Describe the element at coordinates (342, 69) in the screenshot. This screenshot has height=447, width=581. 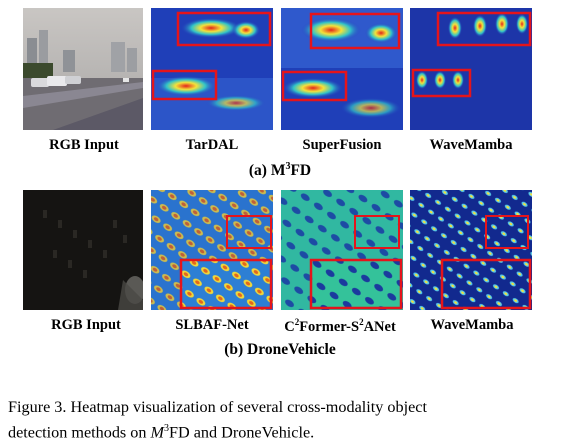
I see `superfusion-heatmap` at that location.